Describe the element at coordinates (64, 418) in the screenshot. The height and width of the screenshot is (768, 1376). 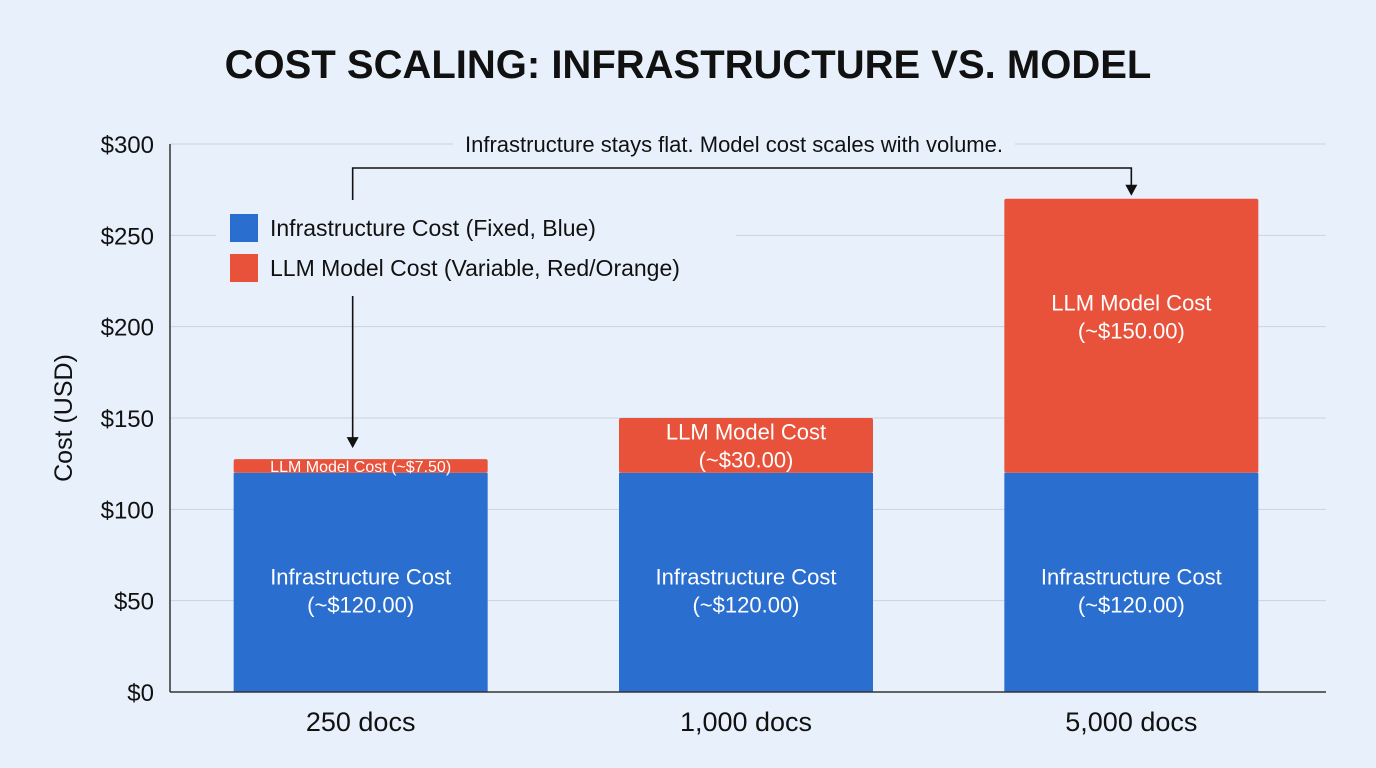
I see `y-axis-label: Cost (USD)` at that location.